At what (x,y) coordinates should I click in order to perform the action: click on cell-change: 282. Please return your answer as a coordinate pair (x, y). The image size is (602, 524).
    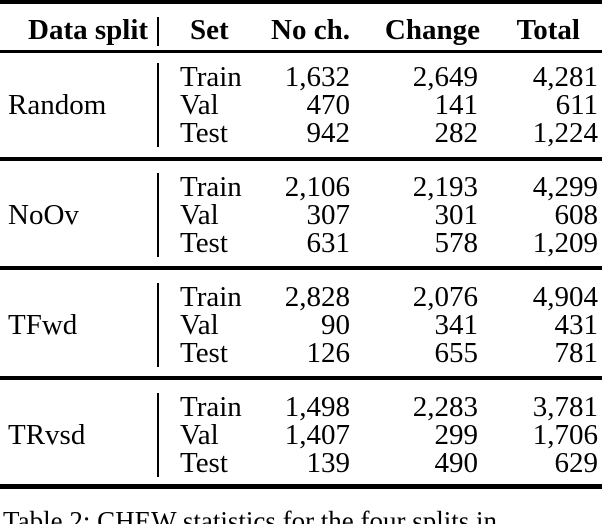
    Looking at the image, I should click on (456, 133).